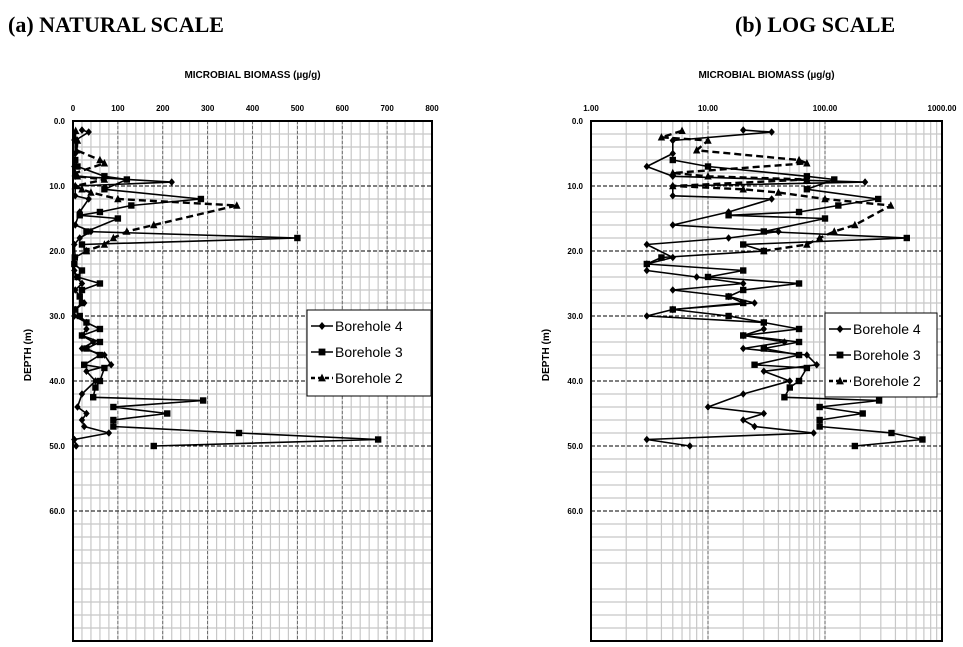 This screenshot has width=963, height=647. I want to click on x-tick-label: 800, so click(432, 108).